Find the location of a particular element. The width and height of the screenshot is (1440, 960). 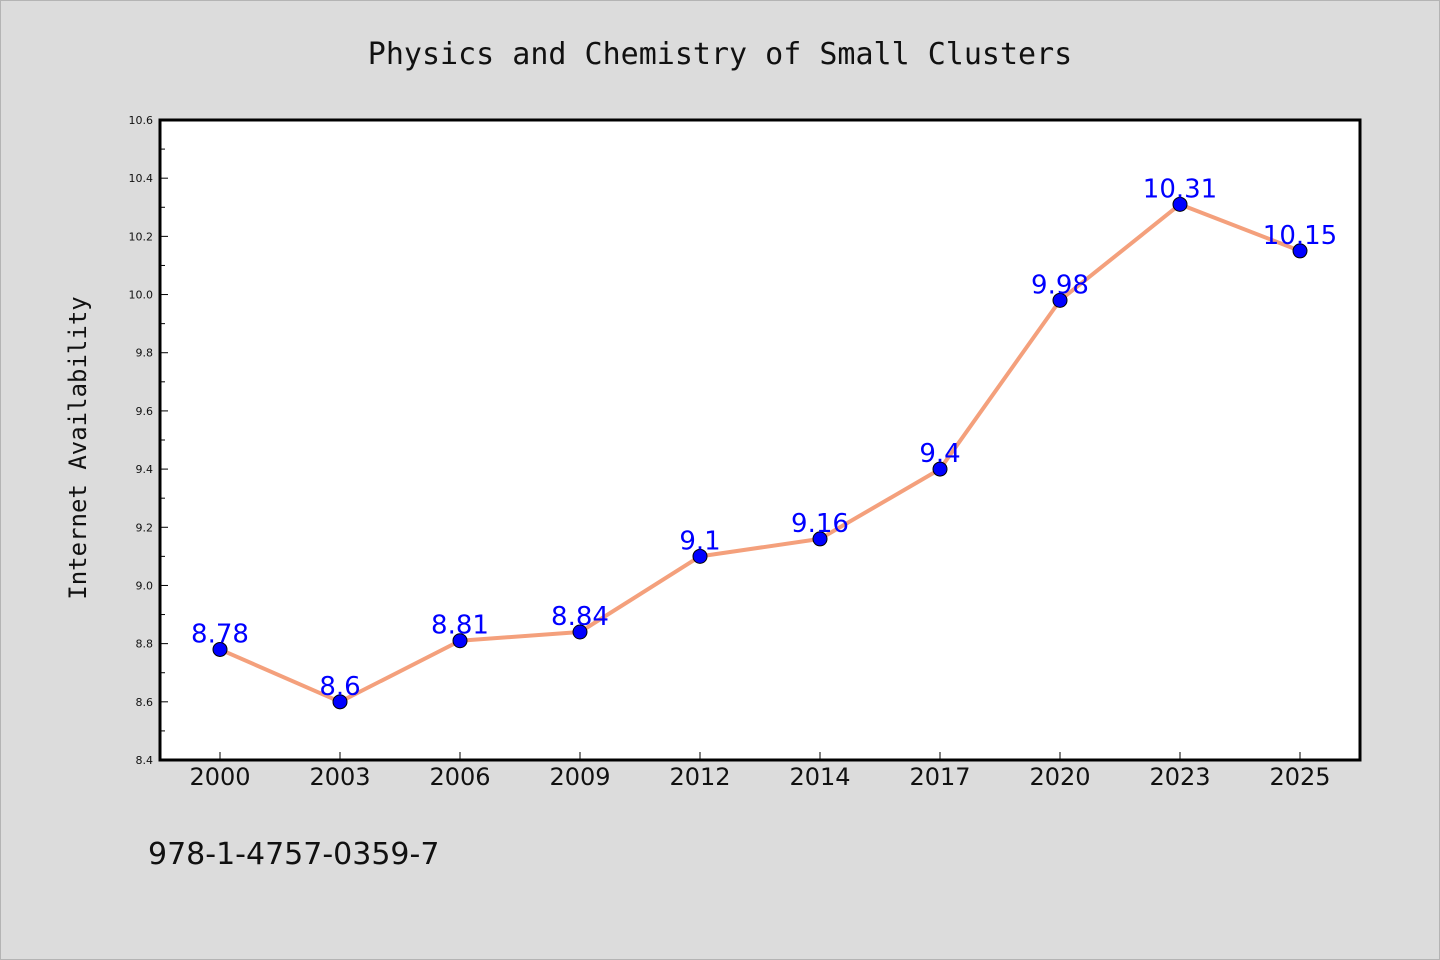

y-tick-label: 9.2 is located at coordinates (145, 527).